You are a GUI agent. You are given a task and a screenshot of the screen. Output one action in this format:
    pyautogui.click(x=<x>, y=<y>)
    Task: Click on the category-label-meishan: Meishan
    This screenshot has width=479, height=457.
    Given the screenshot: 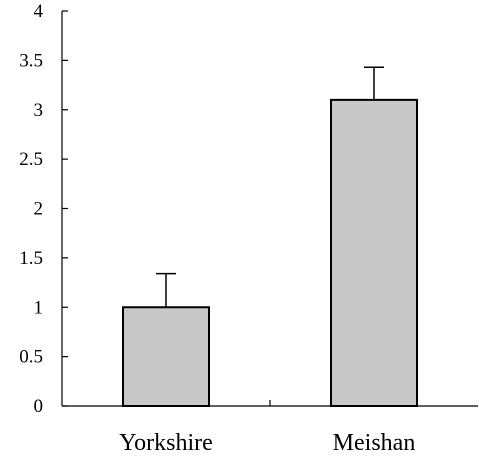 What is the action you would take?
    pyautogui.click(x=374, y=443)
    